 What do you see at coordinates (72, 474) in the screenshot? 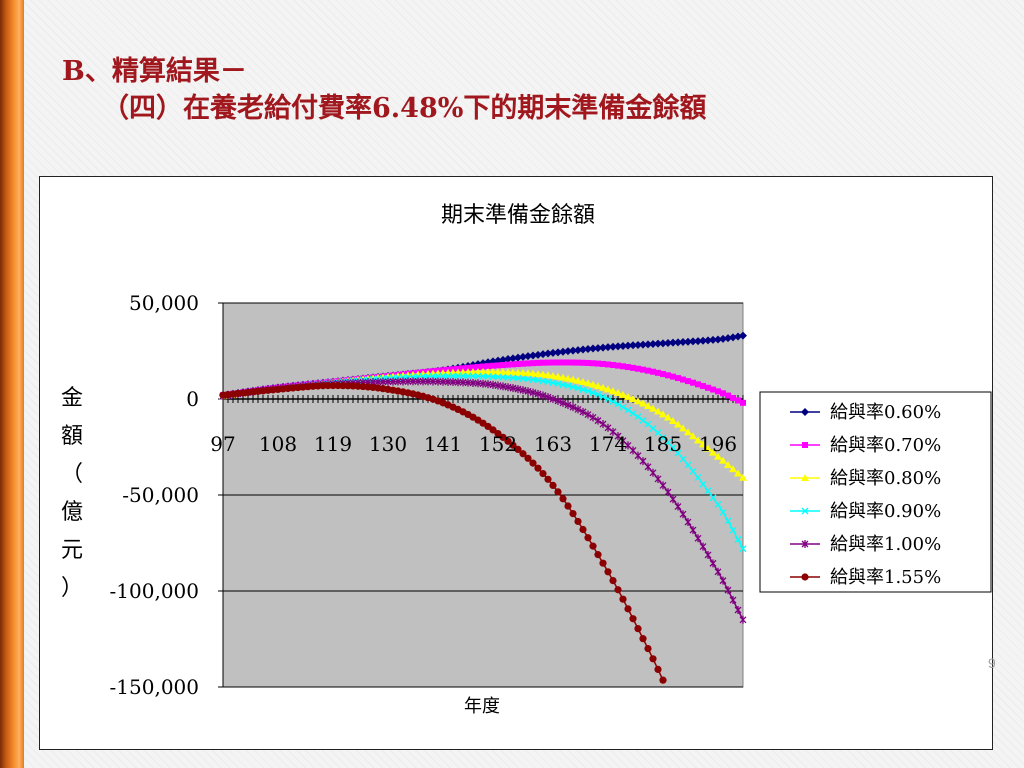
I see `y-axis-title-char: （` at bounding box center [72, 474].